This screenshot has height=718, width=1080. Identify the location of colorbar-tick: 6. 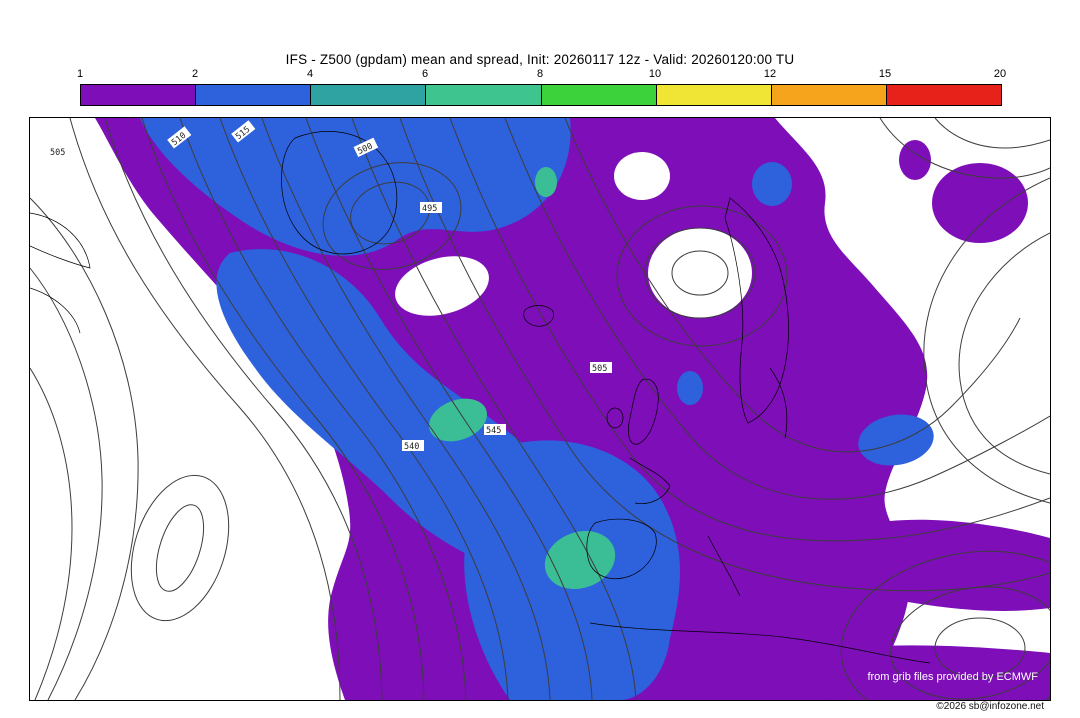
(425, 74).